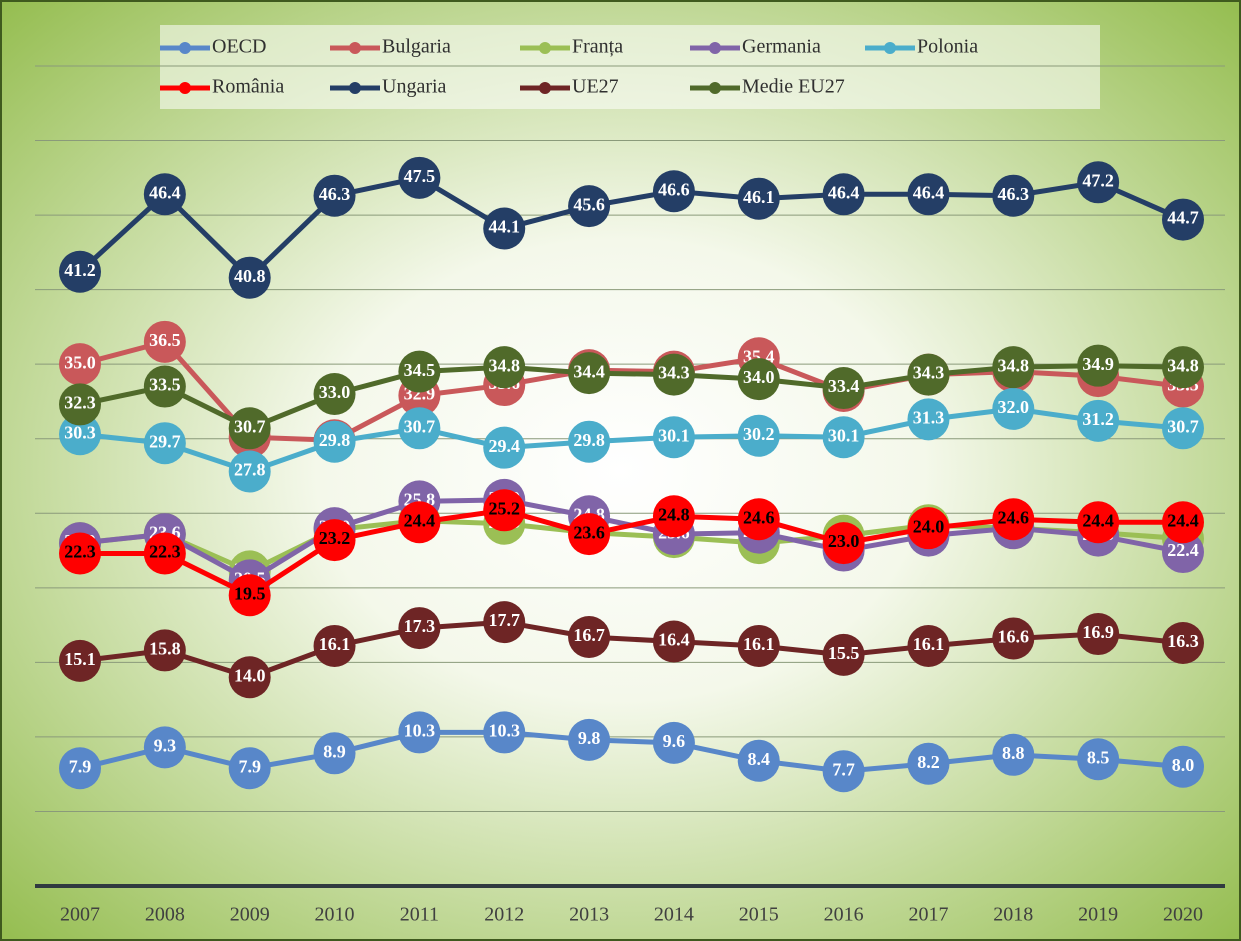  What do you see at coordinates (929, 417) in the screenshot?
I see `data-label: 31.3` at bounding box center [929, 417].